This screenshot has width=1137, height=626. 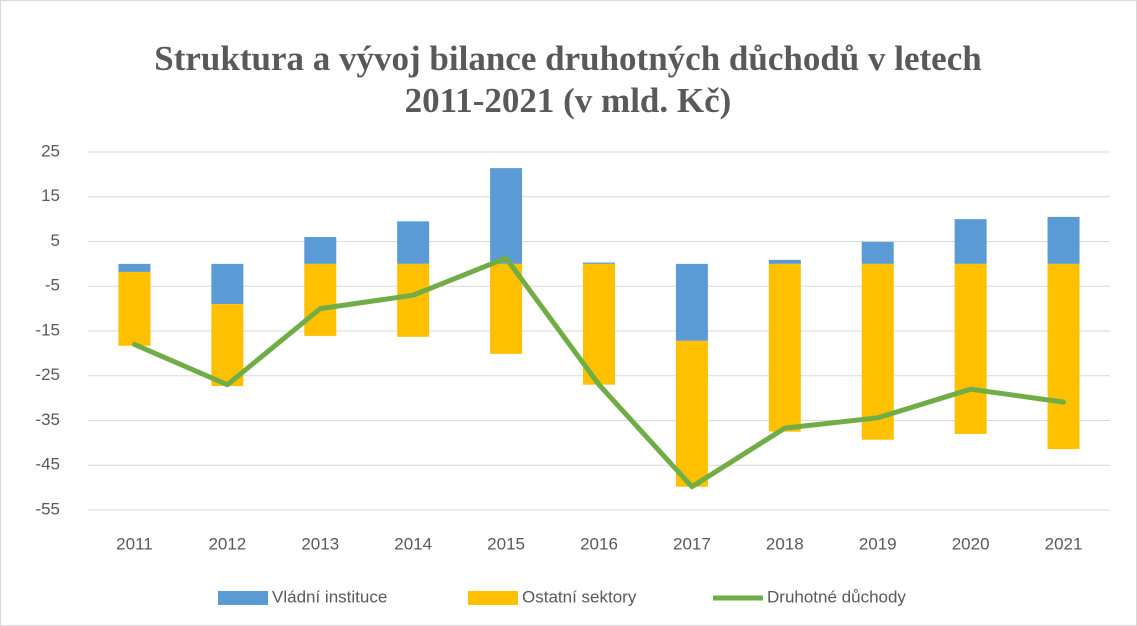 I want to click on y-tick-label: 15, so click(x=50, y=195).